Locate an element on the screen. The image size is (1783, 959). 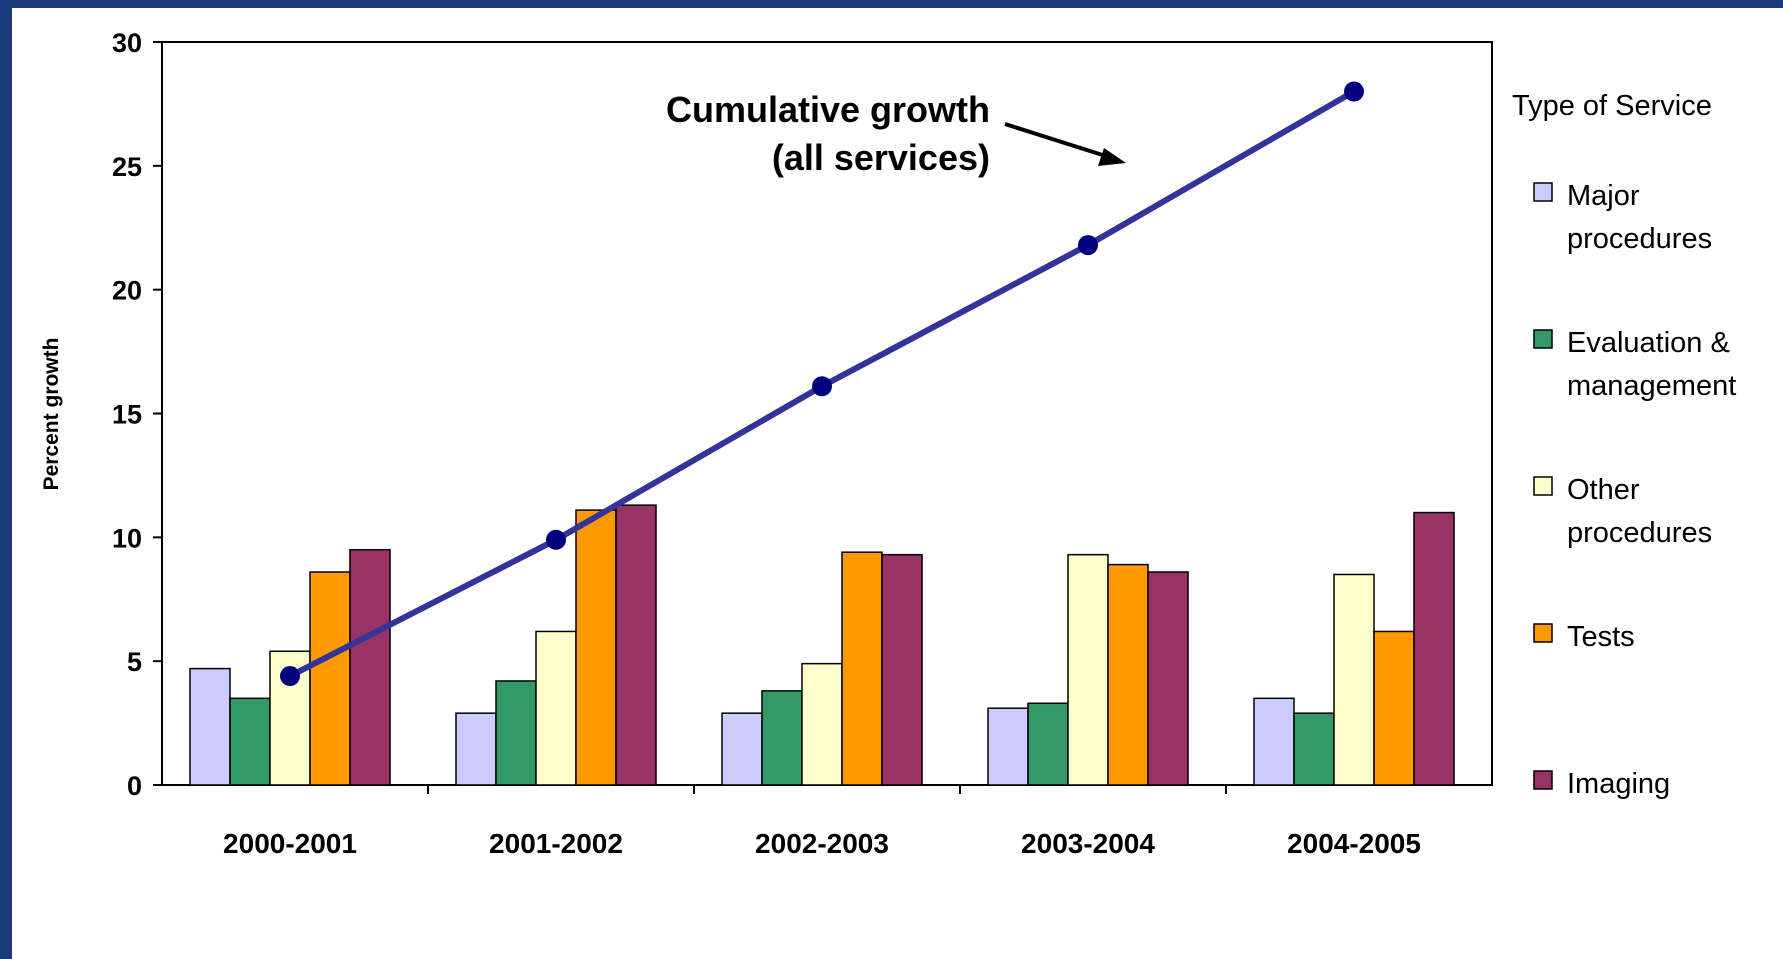
x-tick-label: 2001-2002 is located at coordinates (556, 843).